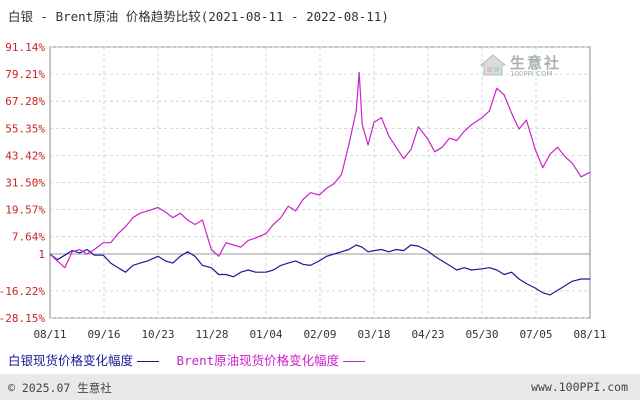 Image resolution: width=640 pixels, height=400 pixels. Describe the element at coordinates (25, 128) in the screenshot. I see `y-tick-label: 55.35%` at that location.